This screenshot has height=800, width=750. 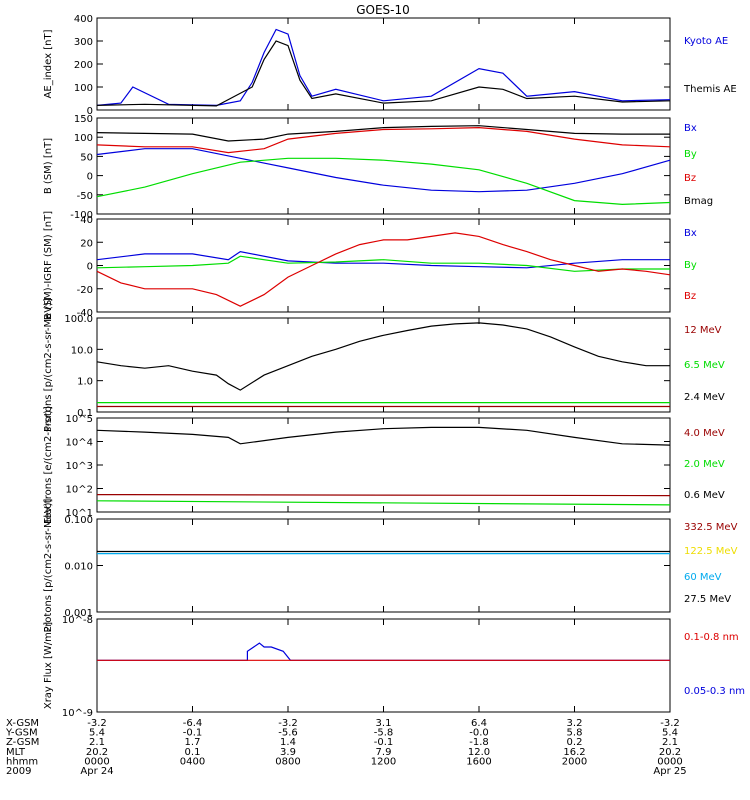 I want to click on y-tick-label: 200, so click(x=83, y=65).